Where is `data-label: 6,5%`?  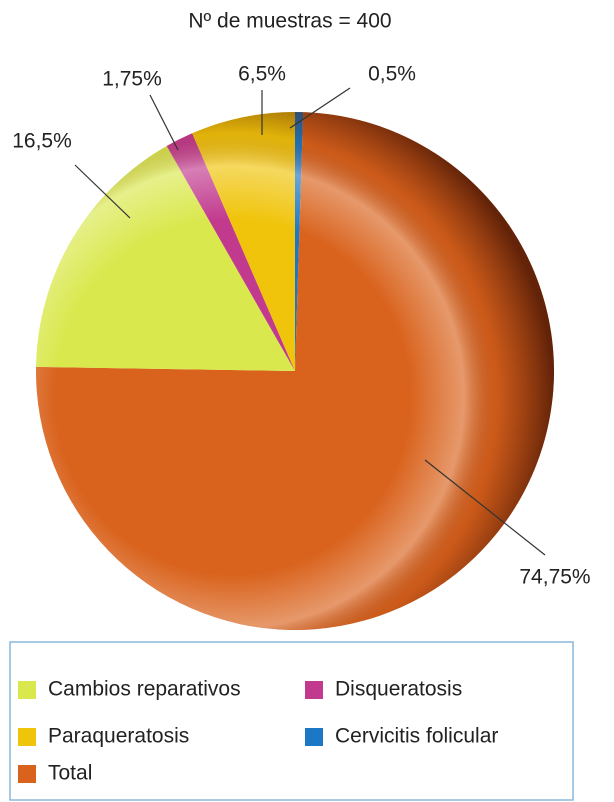 data-label: 6,5% is located at coordinates (262, 74).